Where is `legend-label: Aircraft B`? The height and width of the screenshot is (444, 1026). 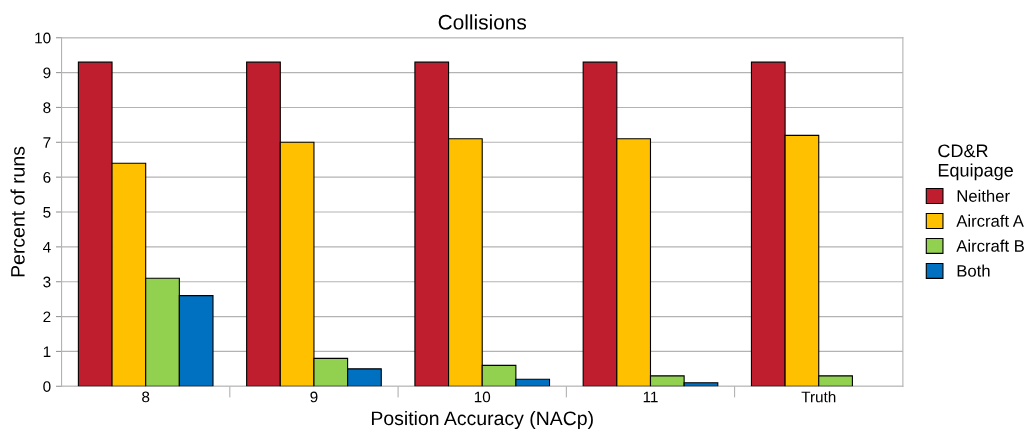 legend-label: Aircraft B is located at coordinates (990, 245).